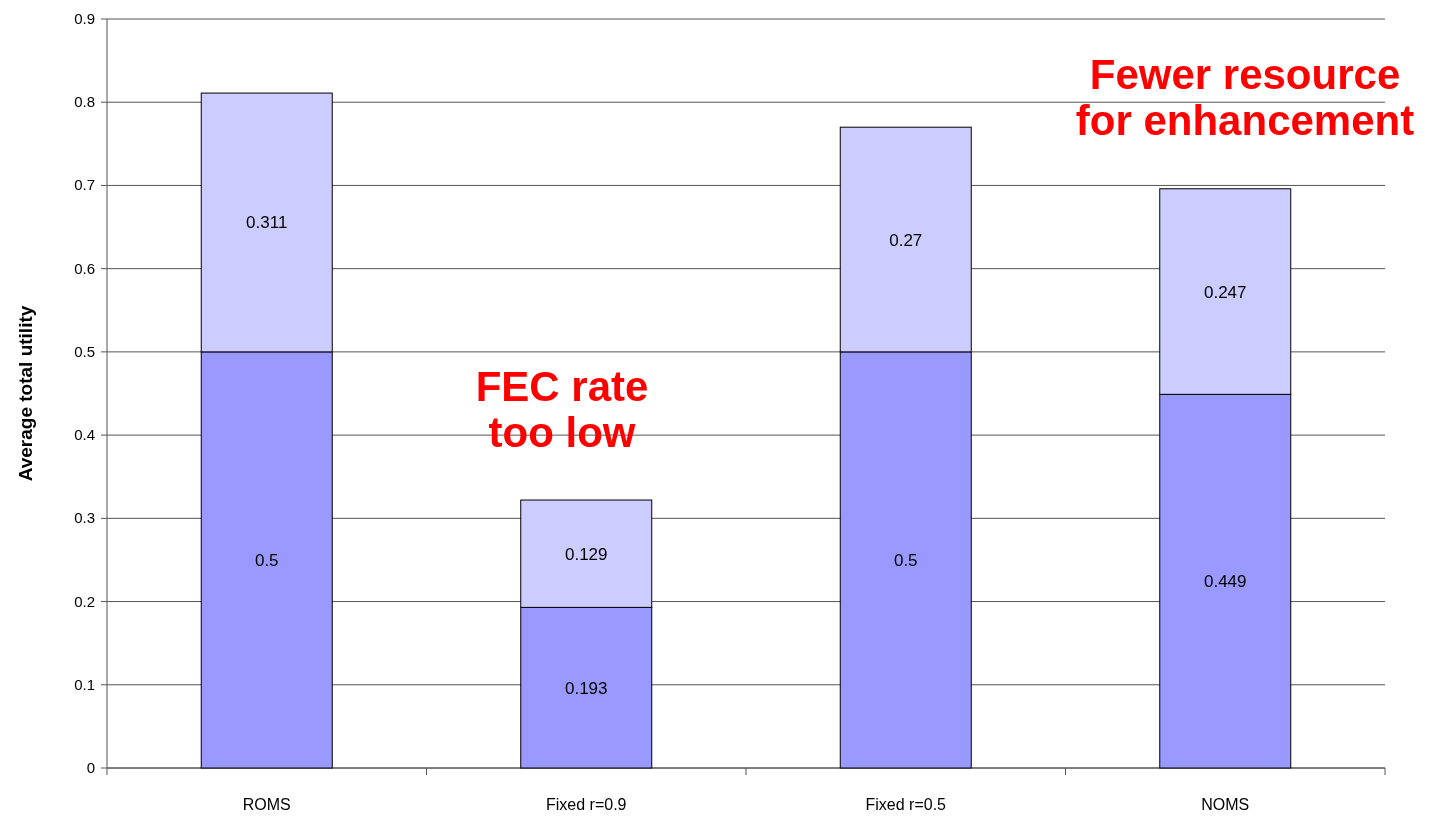 This screenshot has width=1446, height=821. Describe the element at coordinates (84, 684) in the screenshot. I see `y-tick-label: 0.1` at that location.